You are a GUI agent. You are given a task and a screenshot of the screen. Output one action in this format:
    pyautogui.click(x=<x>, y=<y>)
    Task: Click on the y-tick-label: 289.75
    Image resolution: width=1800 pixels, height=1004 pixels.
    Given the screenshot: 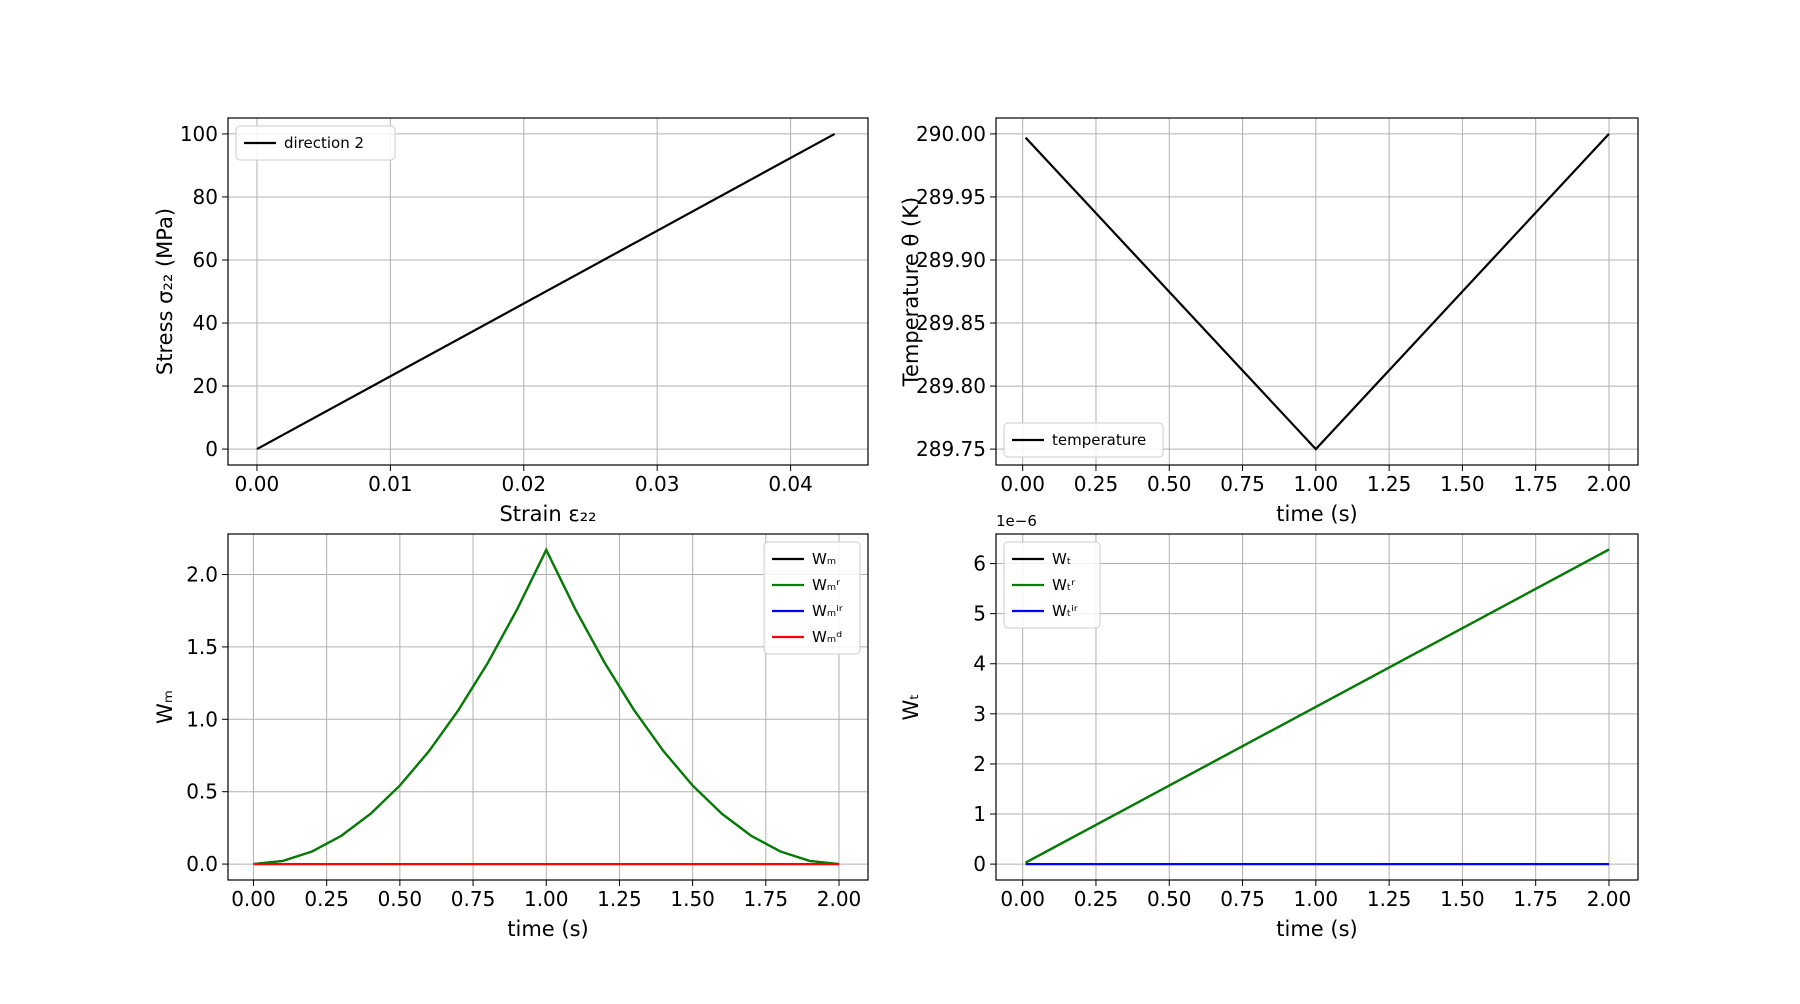 What is the action you would take?
    pyautogui.click(x=951, y=449)
    